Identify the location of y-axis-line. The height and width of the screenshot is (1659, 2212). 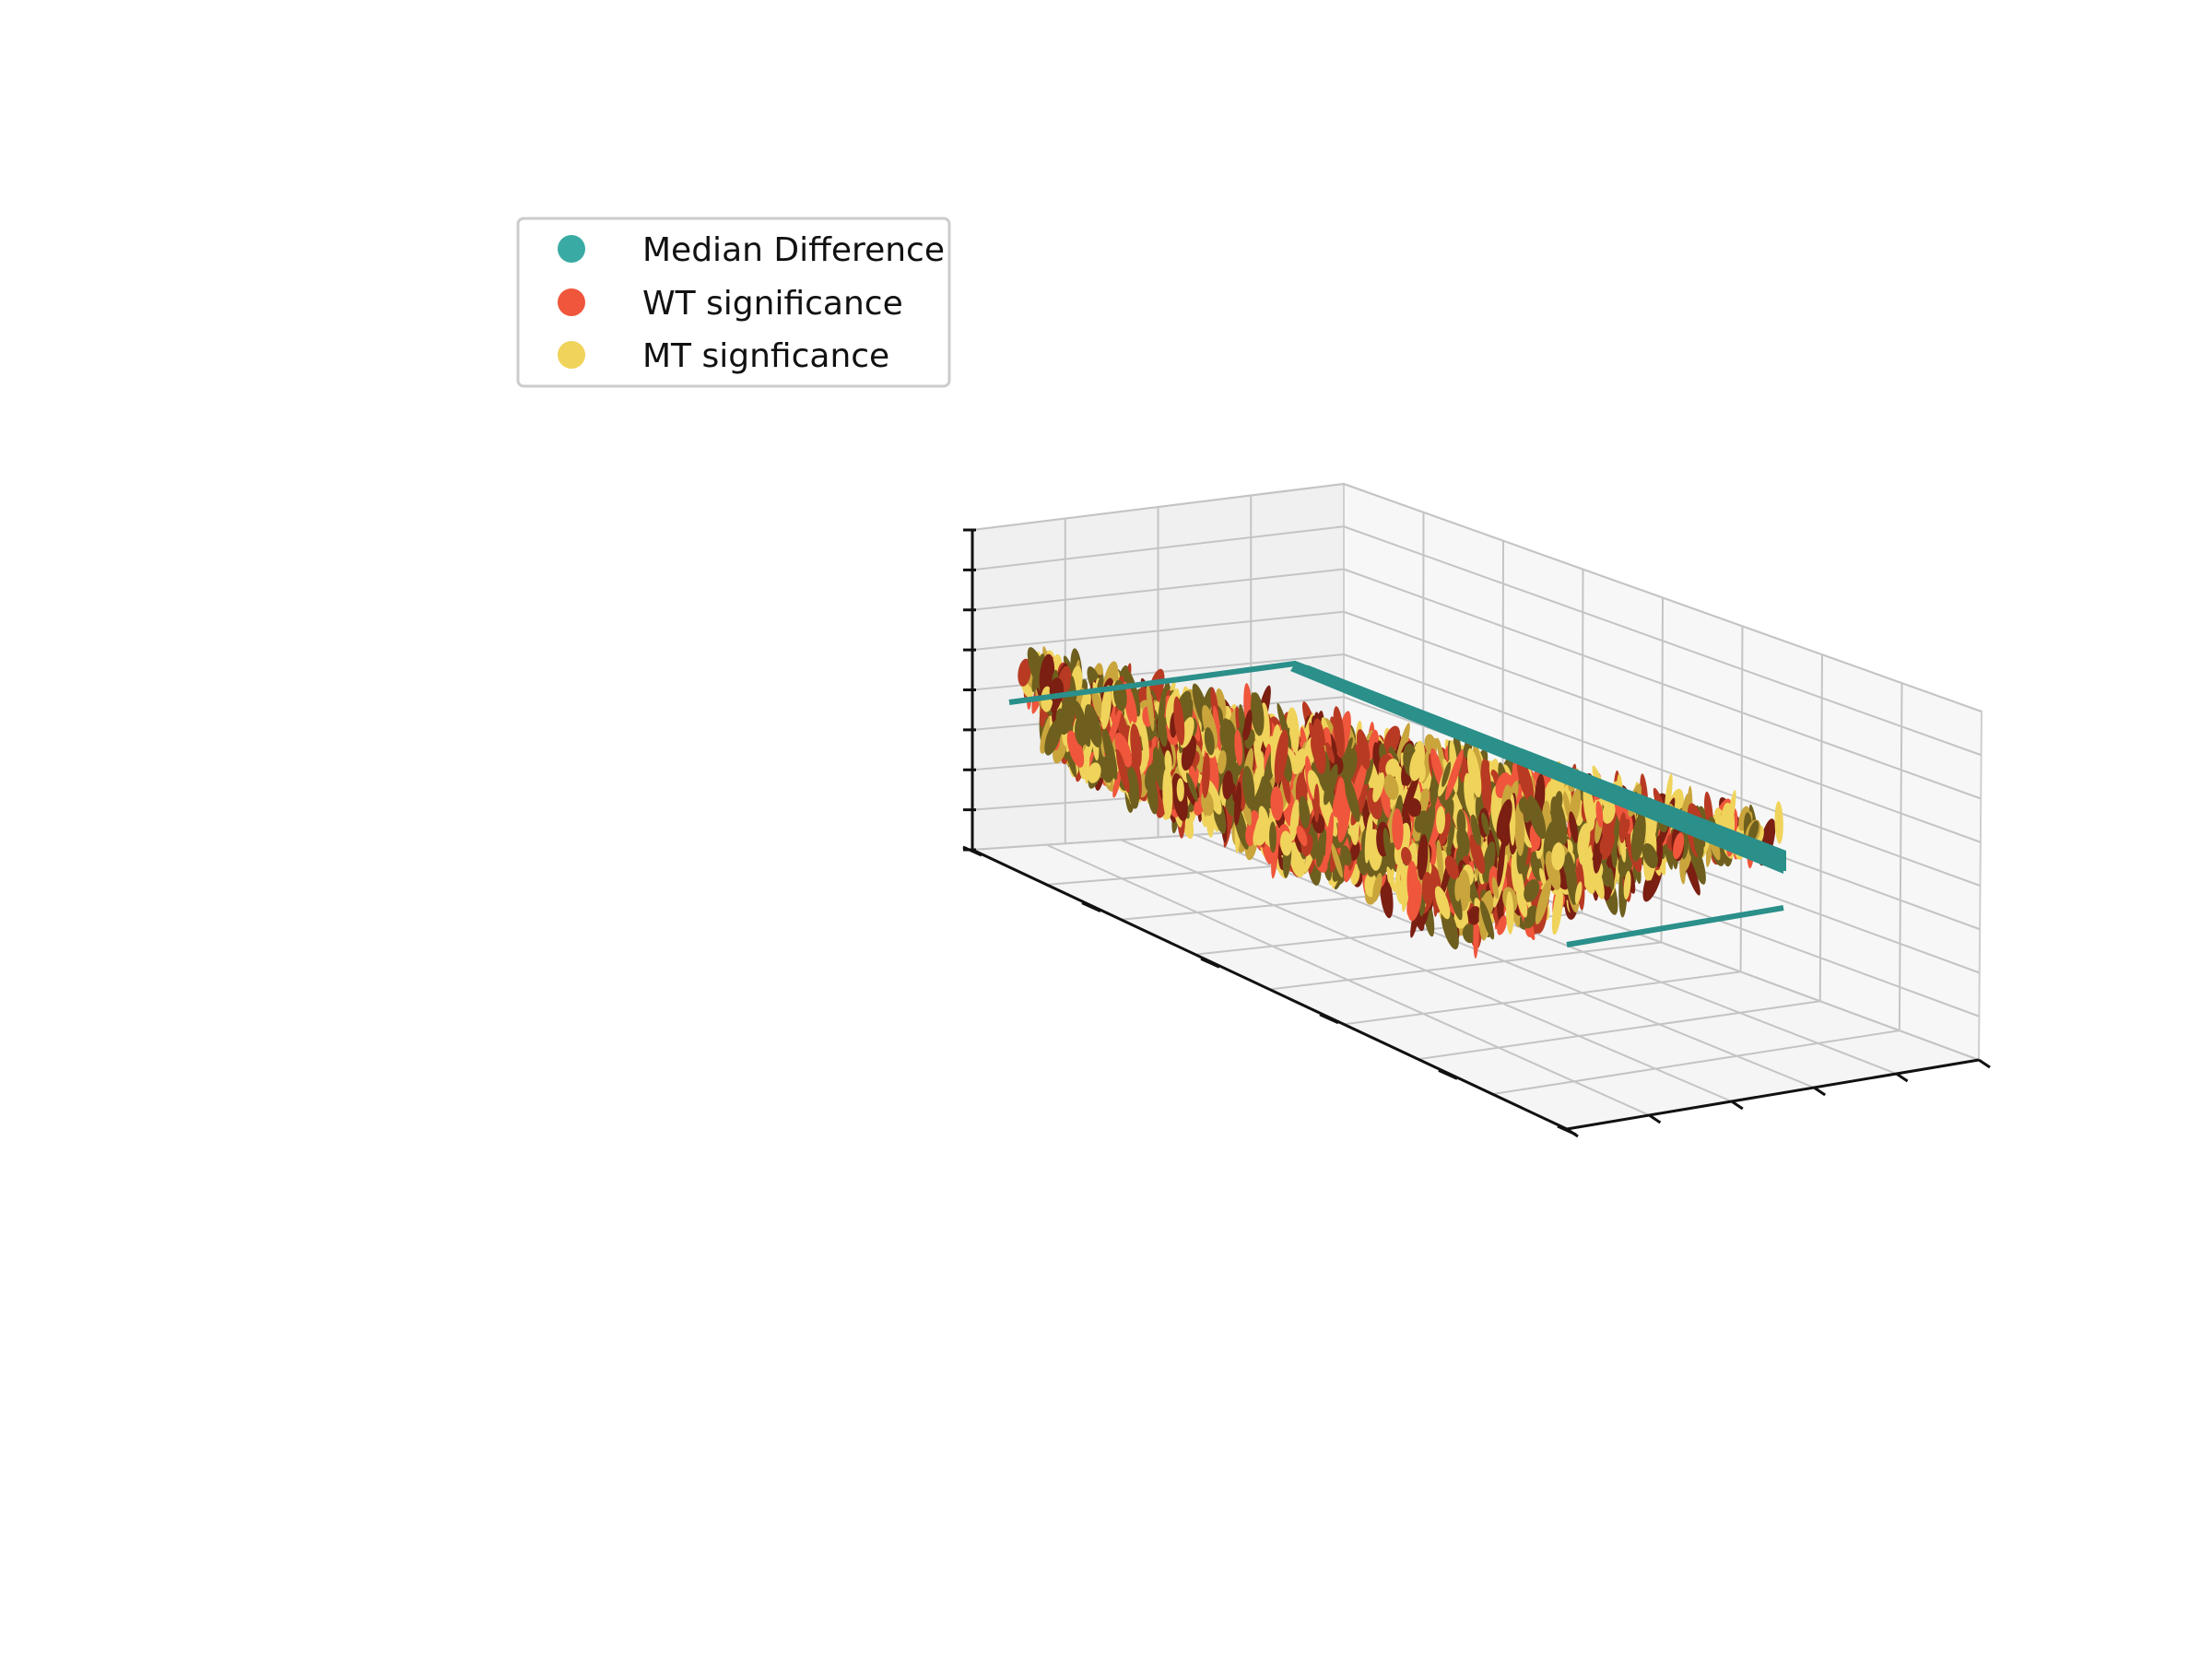
(1773, 1094).